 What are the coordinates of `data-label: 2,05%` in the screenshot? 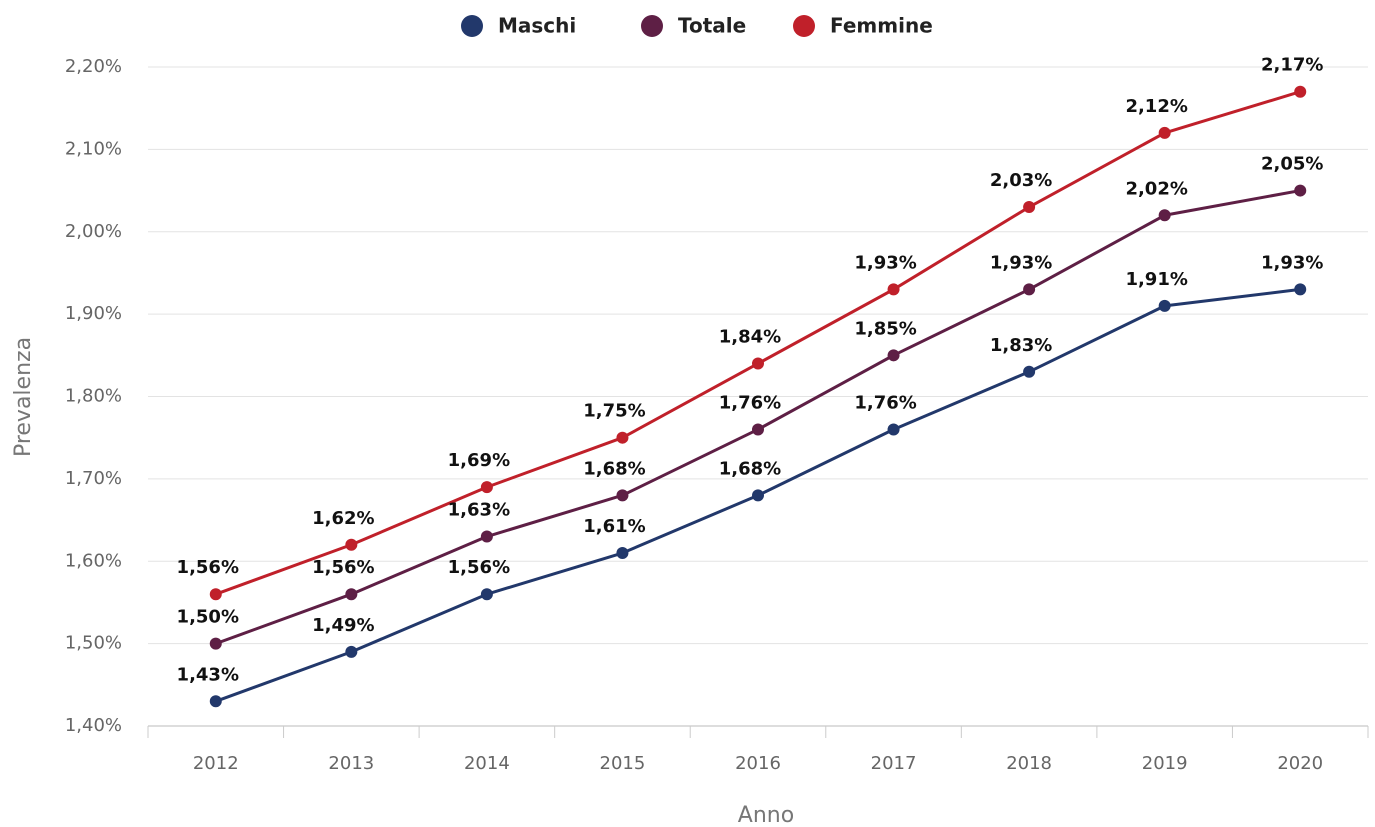 It's located at (1292, 164).